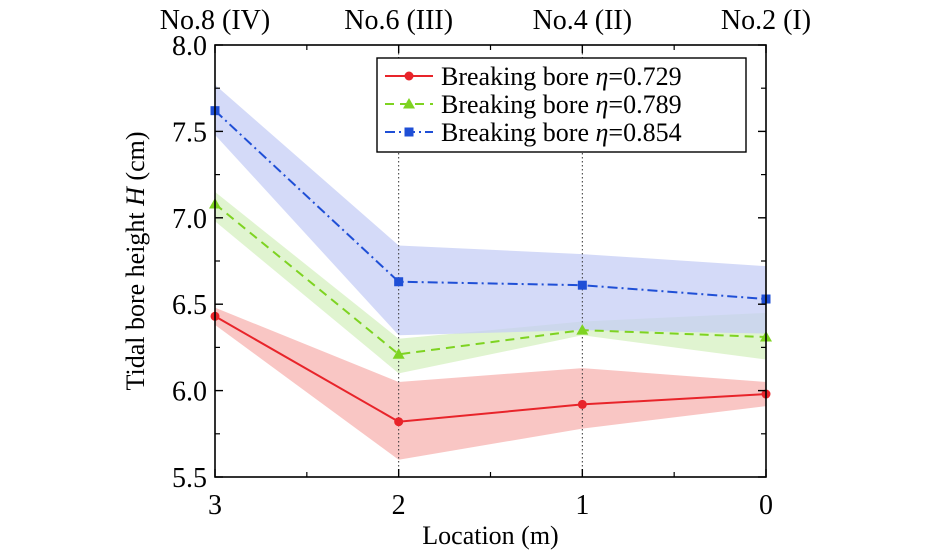 The width and height of the screenshot is (946, 555). I want to click on legend-label-series-1: Breaking bore η=0.729, so click(561, 76).